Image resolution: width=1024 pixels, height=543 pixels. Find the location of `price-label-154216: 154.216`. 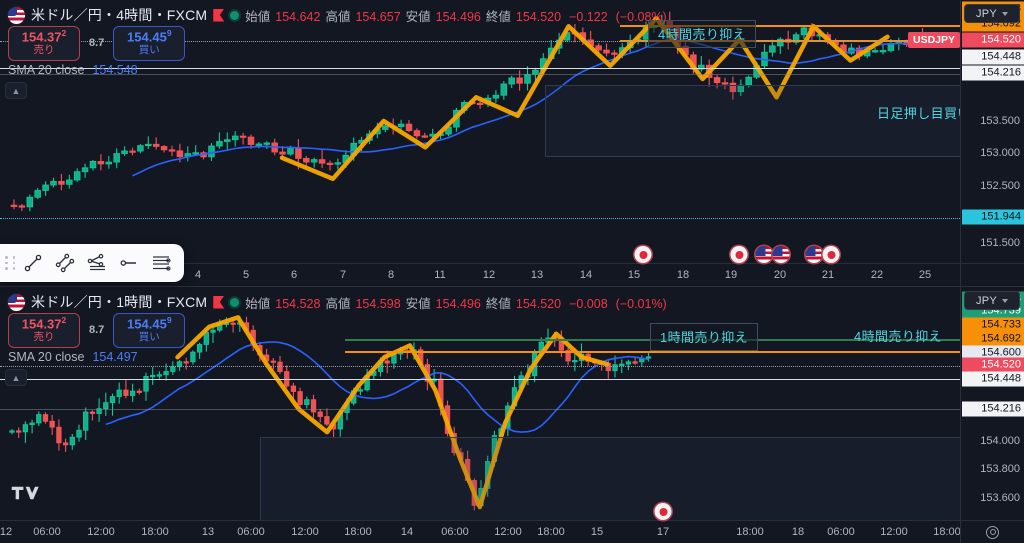

price-label-154216: 154.216 is located at coordinates (993, 73).